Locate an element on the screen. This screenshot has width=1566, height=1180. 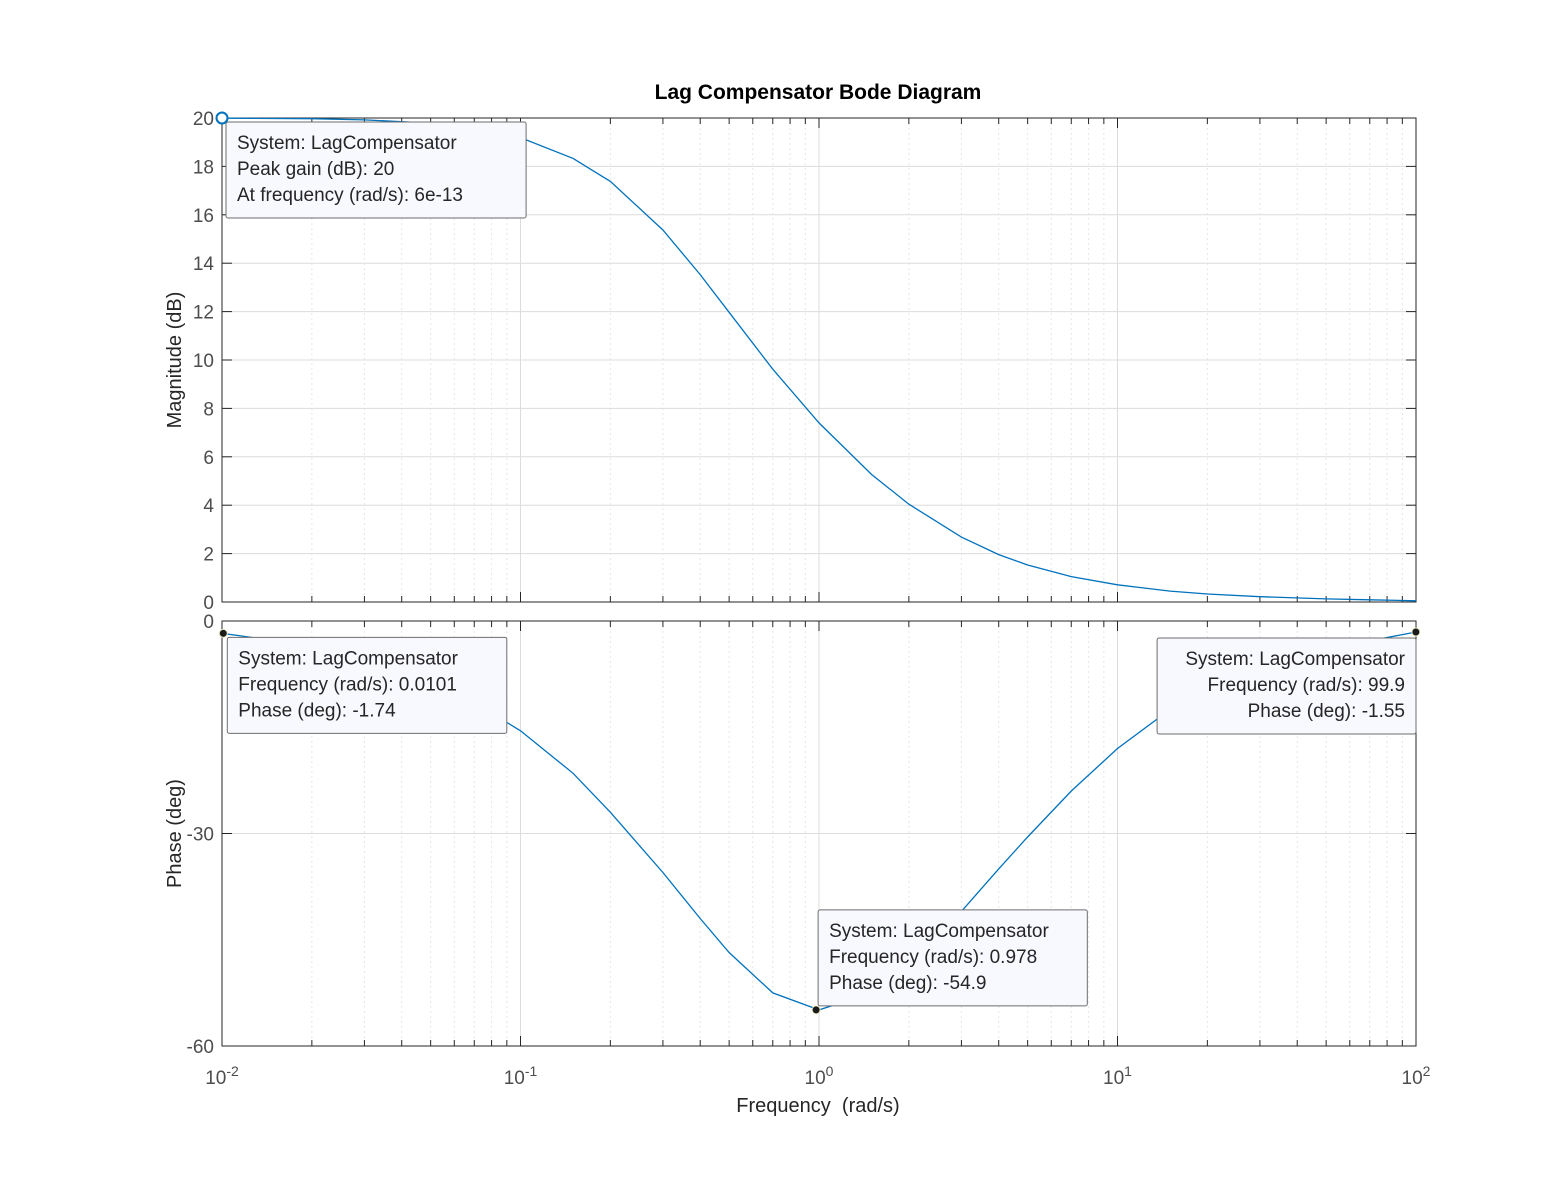
y-tick-label: 4 is located at coordinates (208, 506).